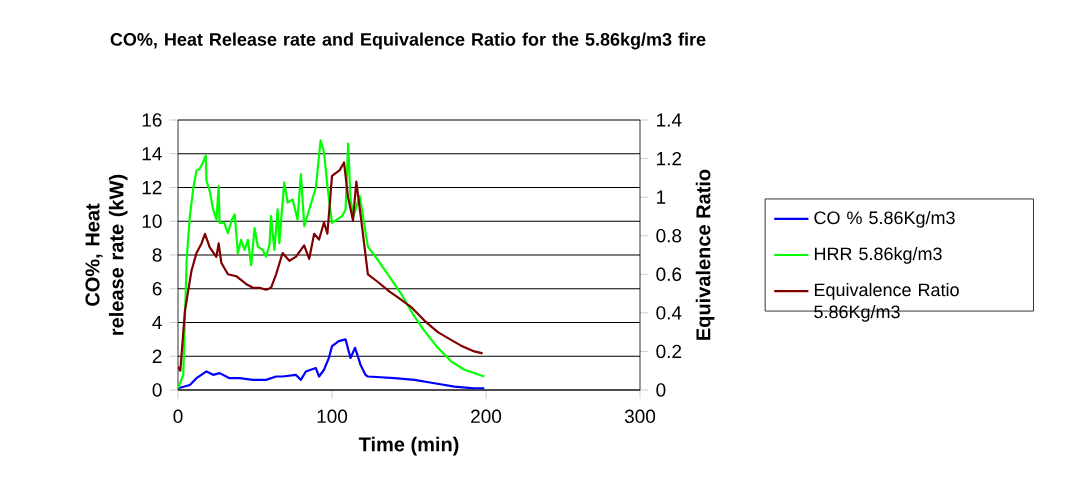  I want to click on y-tick-label: 8, so click(157, 255).